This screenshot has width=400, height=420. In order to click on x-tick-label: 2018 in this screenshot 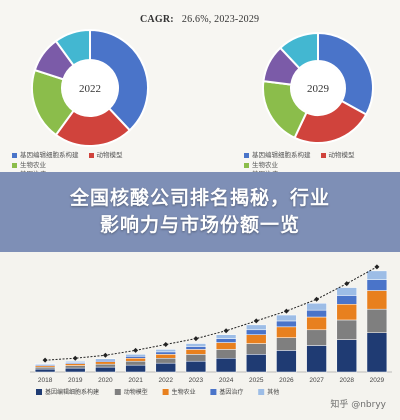, I will do `click(45, 380)`.